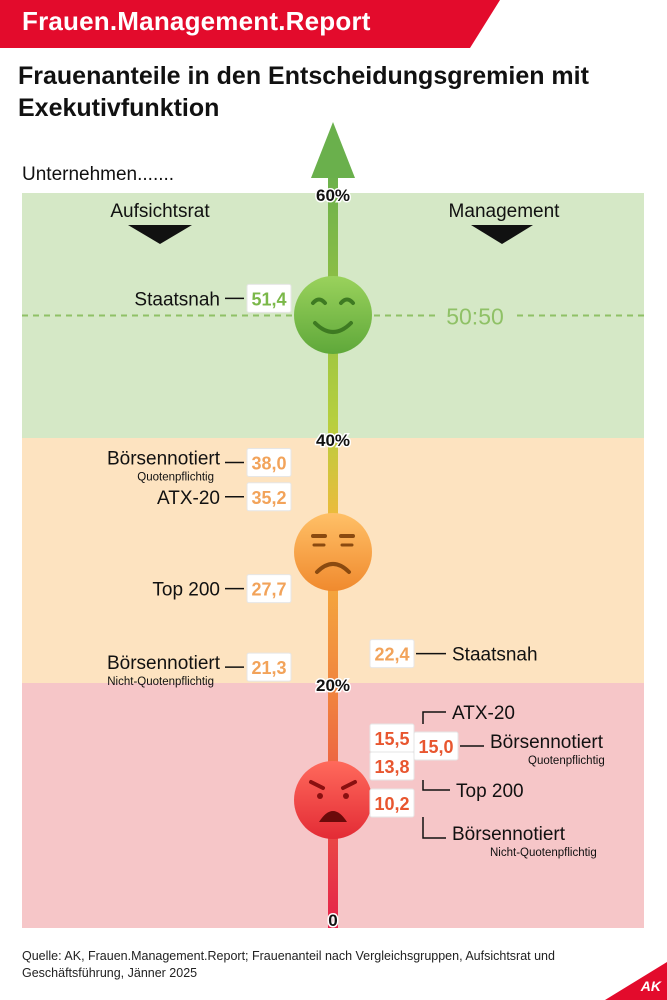  What do you see at coordinates (391, 739) in the screenshot?
I see `value-label-management: 15,5` at bounding box center [391, 739].